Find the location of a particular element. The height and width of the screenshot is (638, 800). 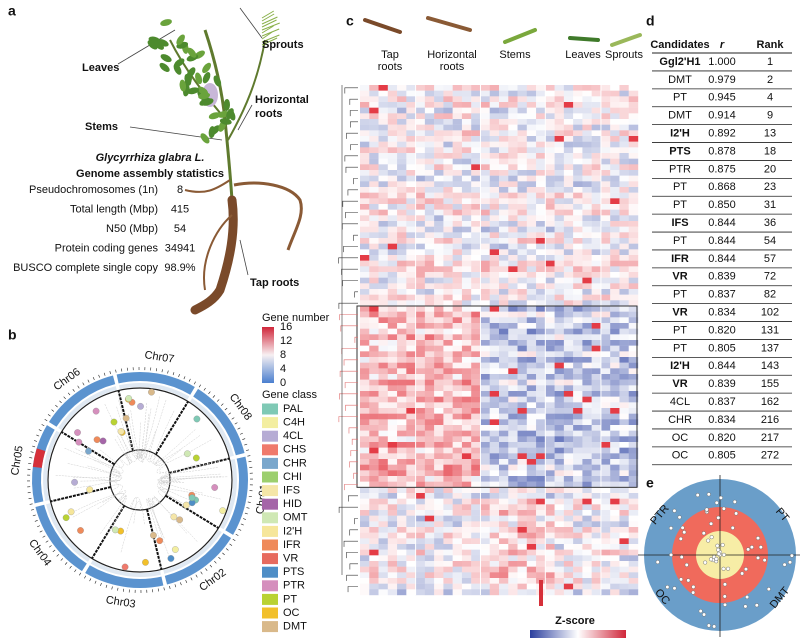

candidate-dot is located at coordinates (725, 604).